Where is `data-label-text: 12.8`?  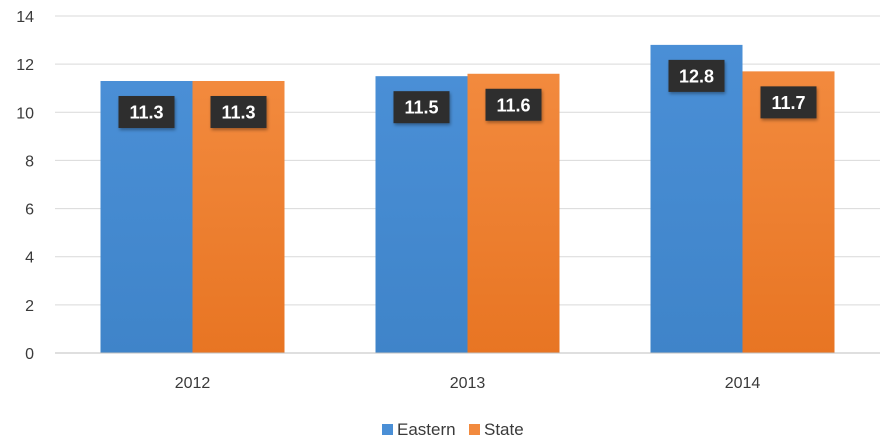
data-label-text: 12.8 is located at coordinates (696, 76).